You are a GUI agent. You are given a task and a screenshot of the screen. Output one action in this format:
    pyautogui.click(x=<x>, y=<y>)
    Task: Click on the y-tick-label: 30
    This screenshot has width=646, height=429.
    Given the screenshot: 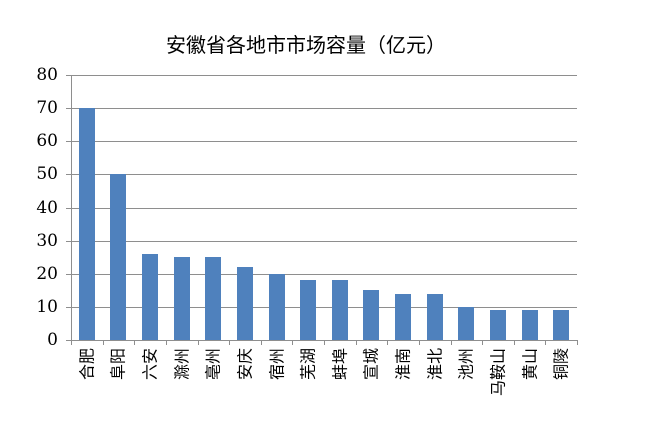 What is the action you would take?
    pyautogui.click(x=47, y=241)
    